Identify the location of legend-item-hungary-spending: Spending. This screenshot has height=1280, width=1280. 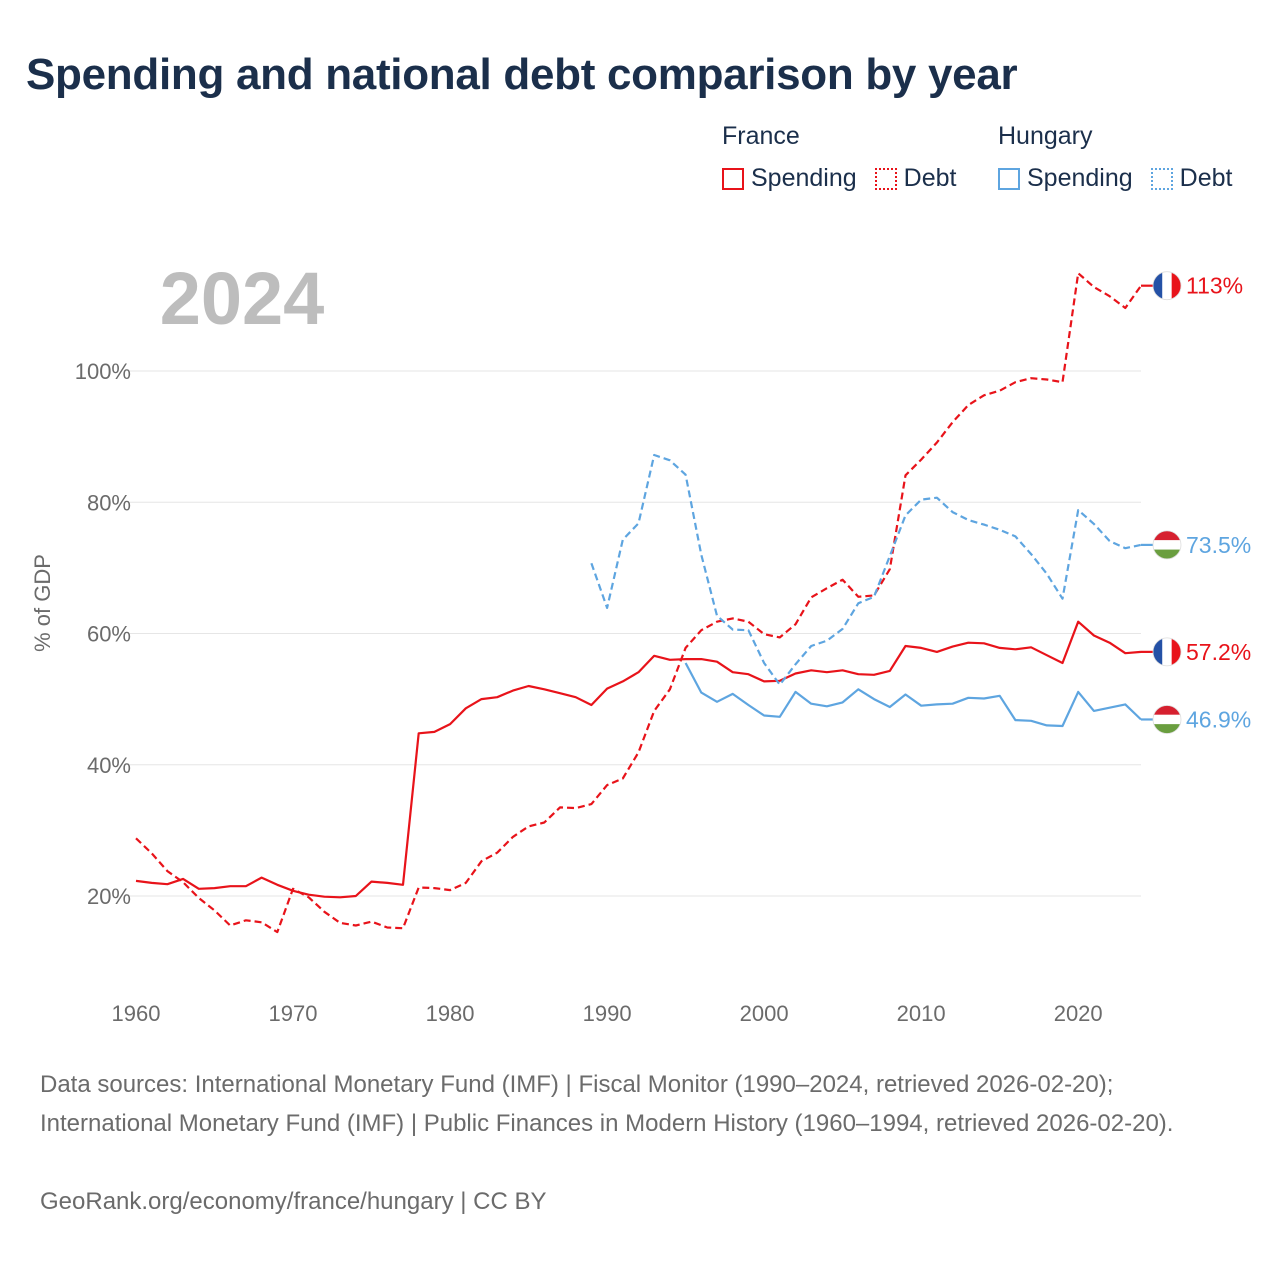
(1065, 178).